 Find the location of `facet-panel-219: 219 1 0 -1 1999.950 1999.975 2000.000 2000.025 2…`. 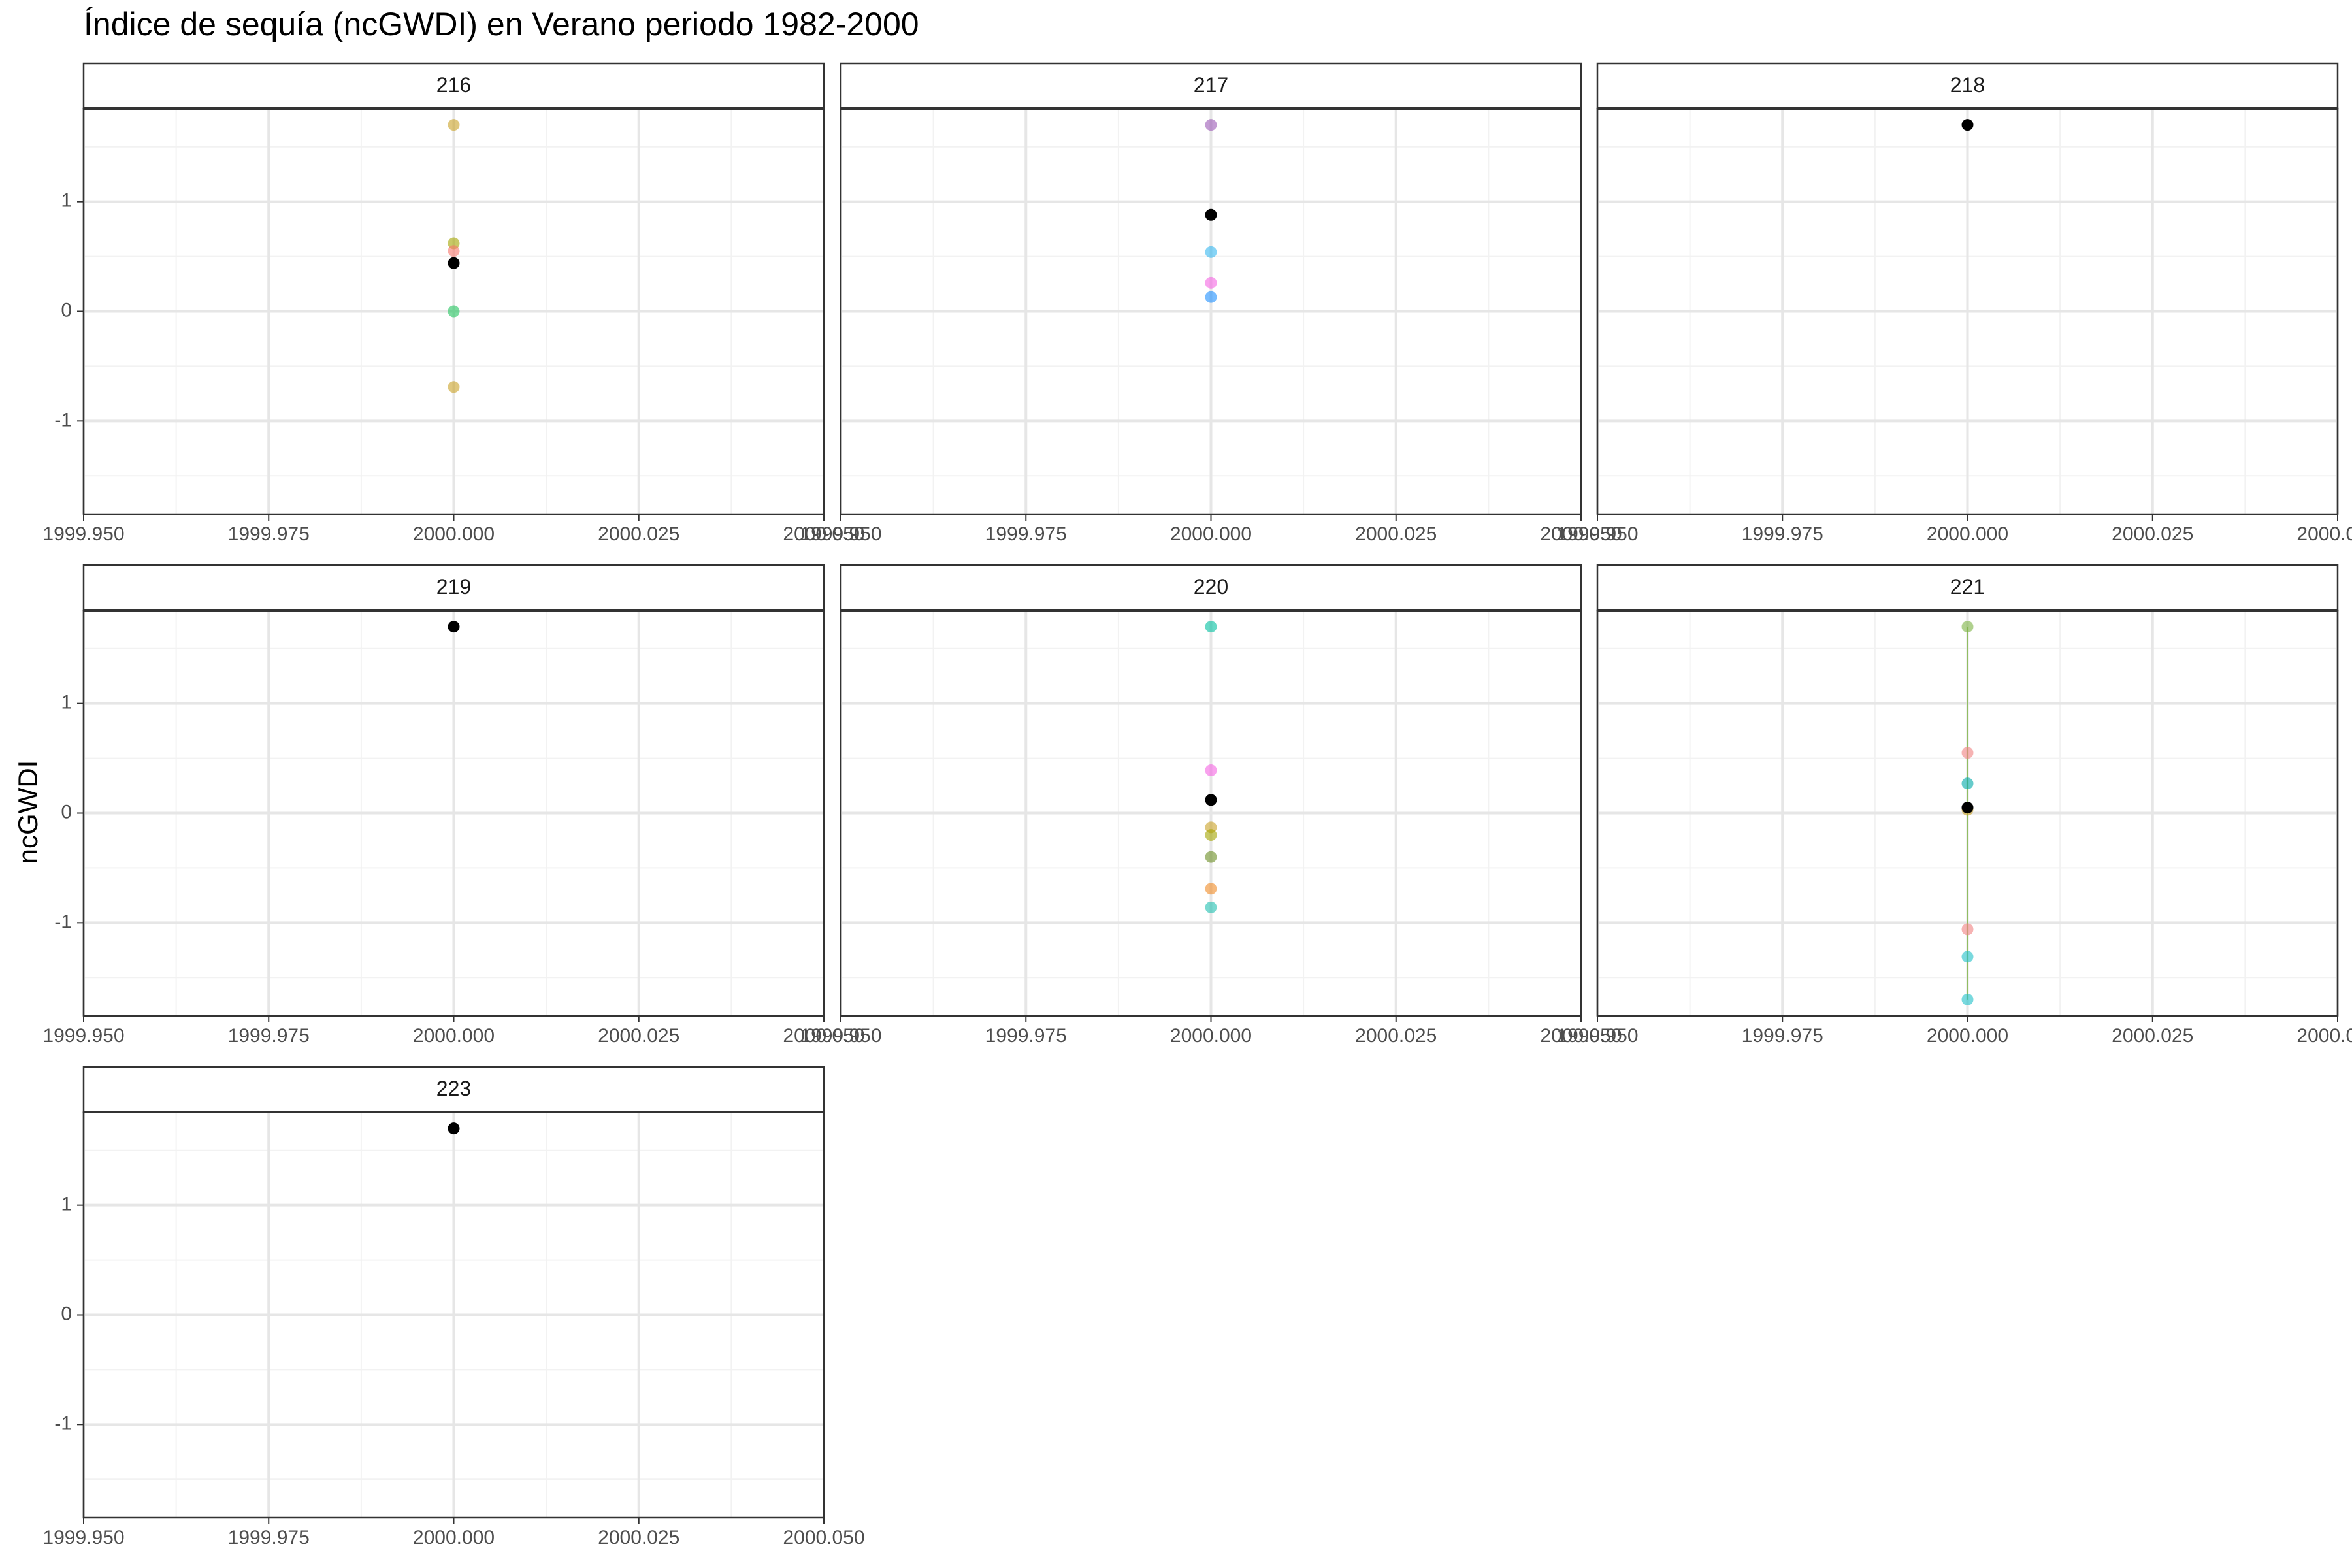

facet-panel-219: 219 1 0 -1 1999.950 1999.975 2000.000 2000.025 2… is located at coordinates (453, 805).